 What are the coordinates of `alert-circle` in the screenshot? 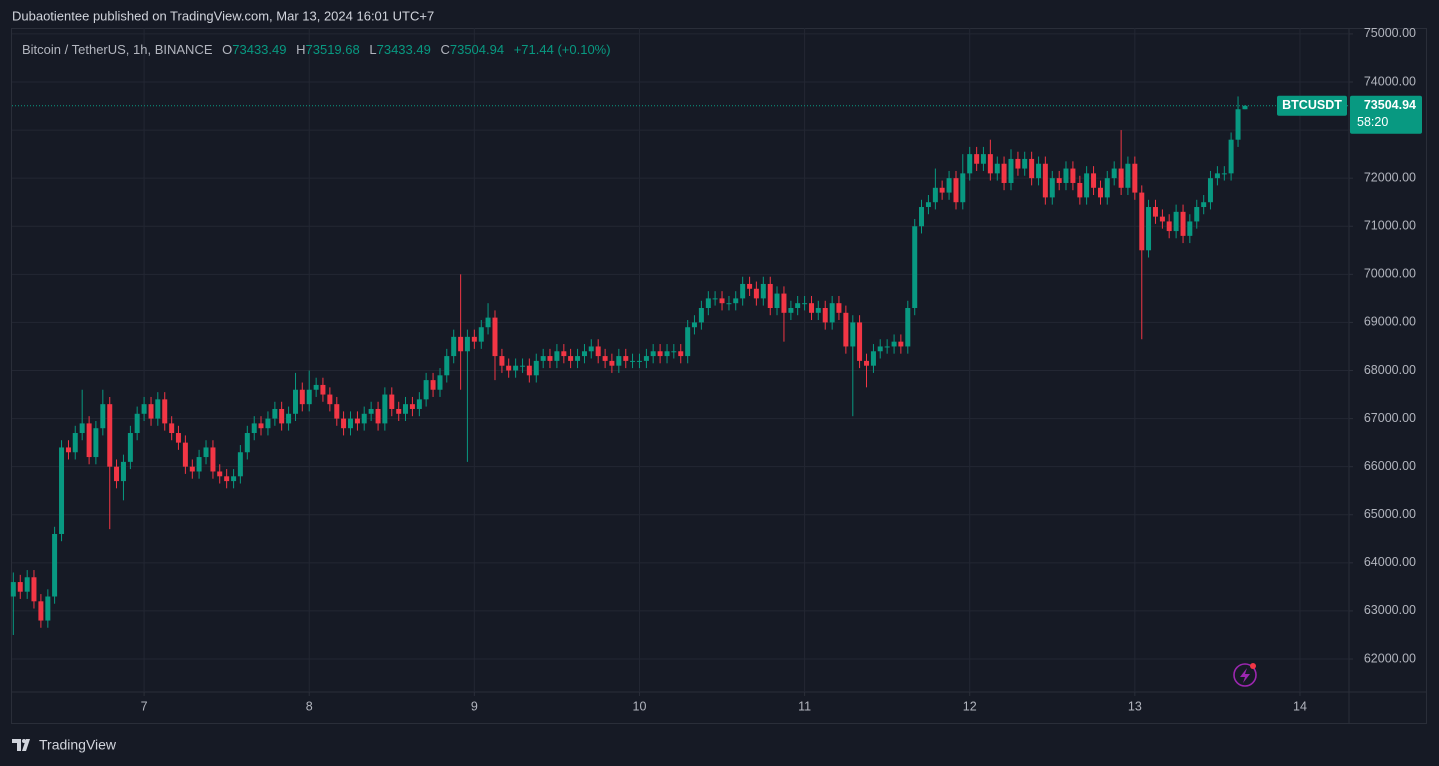 It's located at (1245, 675).